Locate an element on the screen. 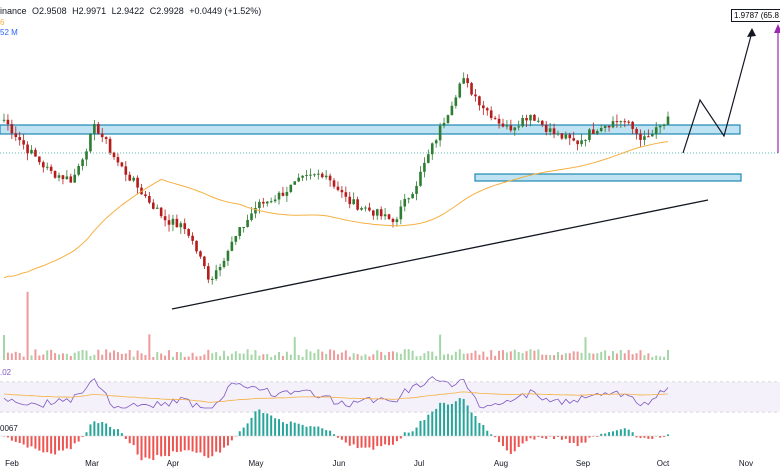 Image resolution: width=780 pixels, height=470 pixels. x-axis-label: May is located at coordinates (255, 463).